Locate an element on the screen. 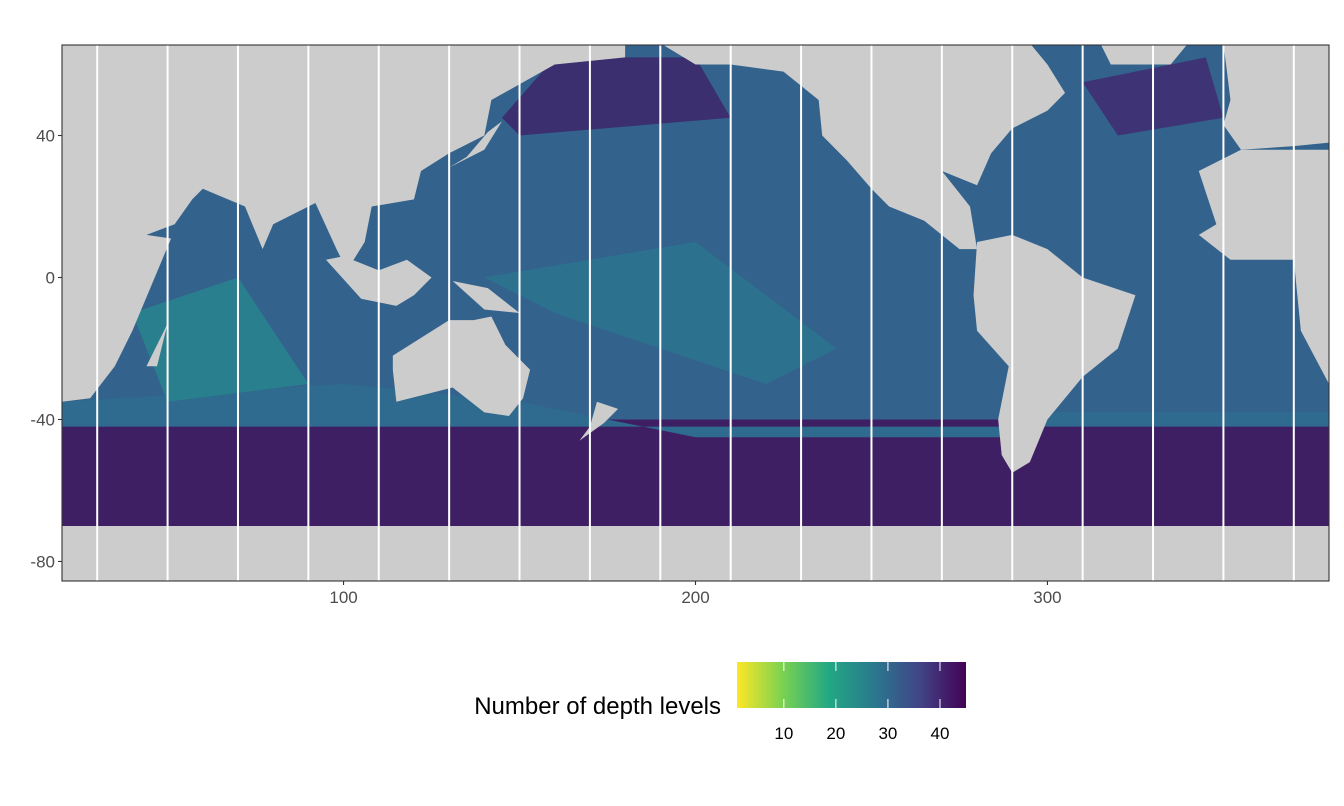  colorbar is located at coordinates (851, 685).